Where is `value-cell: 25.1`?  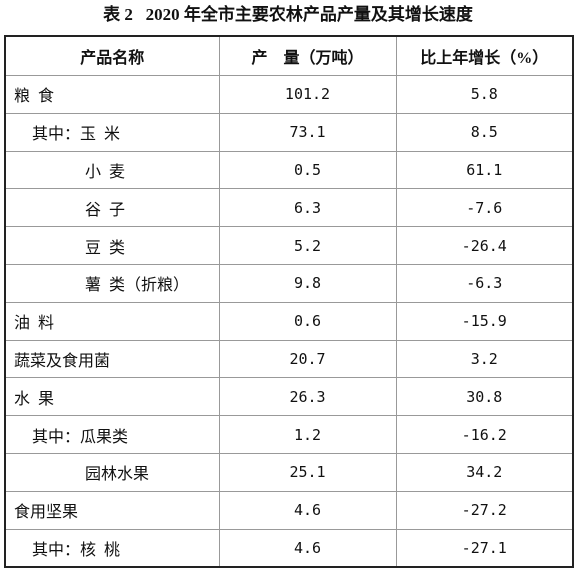 value-cell: 25.1 is located at coordinates (307, 472).